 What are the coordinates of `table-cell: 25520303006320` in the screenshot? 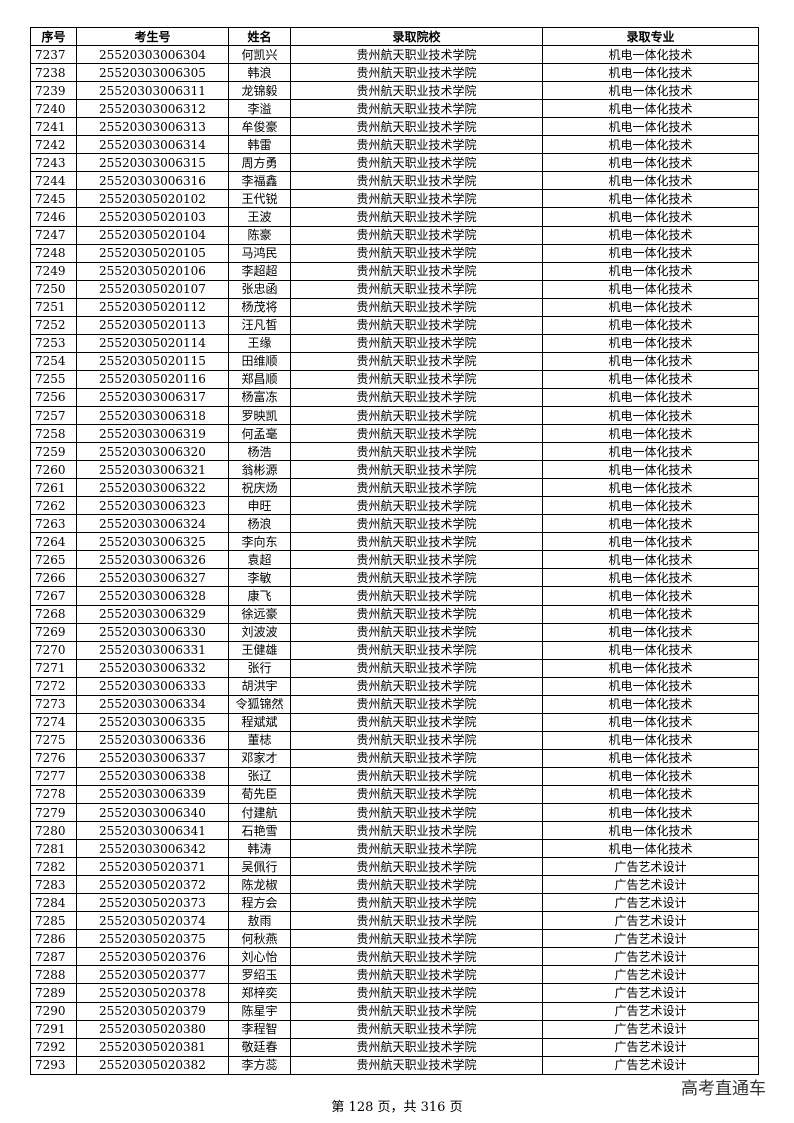 It's located at (152, 452).